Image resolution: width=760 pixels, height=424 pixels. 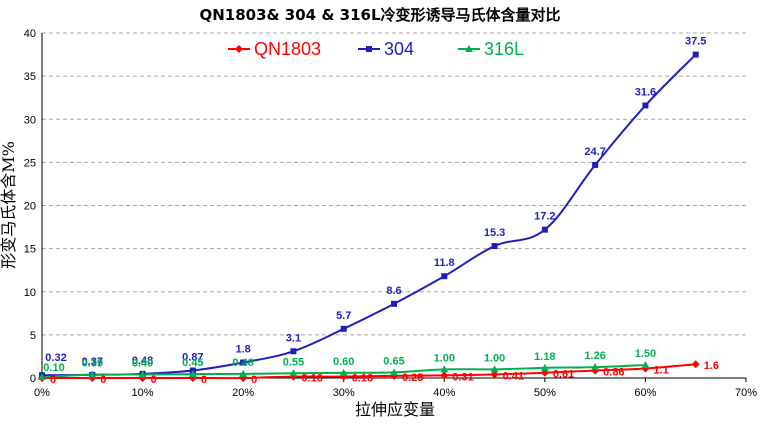 I want to click on data-label-316l: 0.55, so click(x=293, y=362).